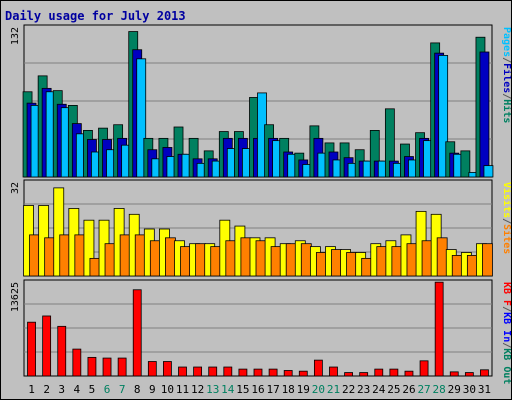 The height and width of the screenshot is (404, 512). What do you see at coordinates (77, 389) in the screenshot?
I see `x-tick-label: 4` at bounding box center [77, 389].